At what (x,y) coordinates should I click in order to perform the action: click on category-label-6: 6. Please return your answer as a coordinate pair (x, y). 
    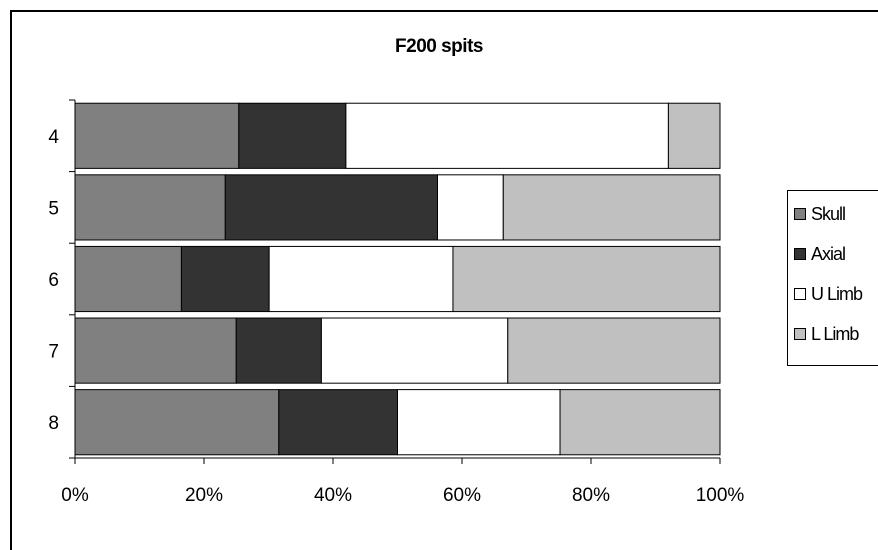
    Looking at the image, I should click on (53, 280).